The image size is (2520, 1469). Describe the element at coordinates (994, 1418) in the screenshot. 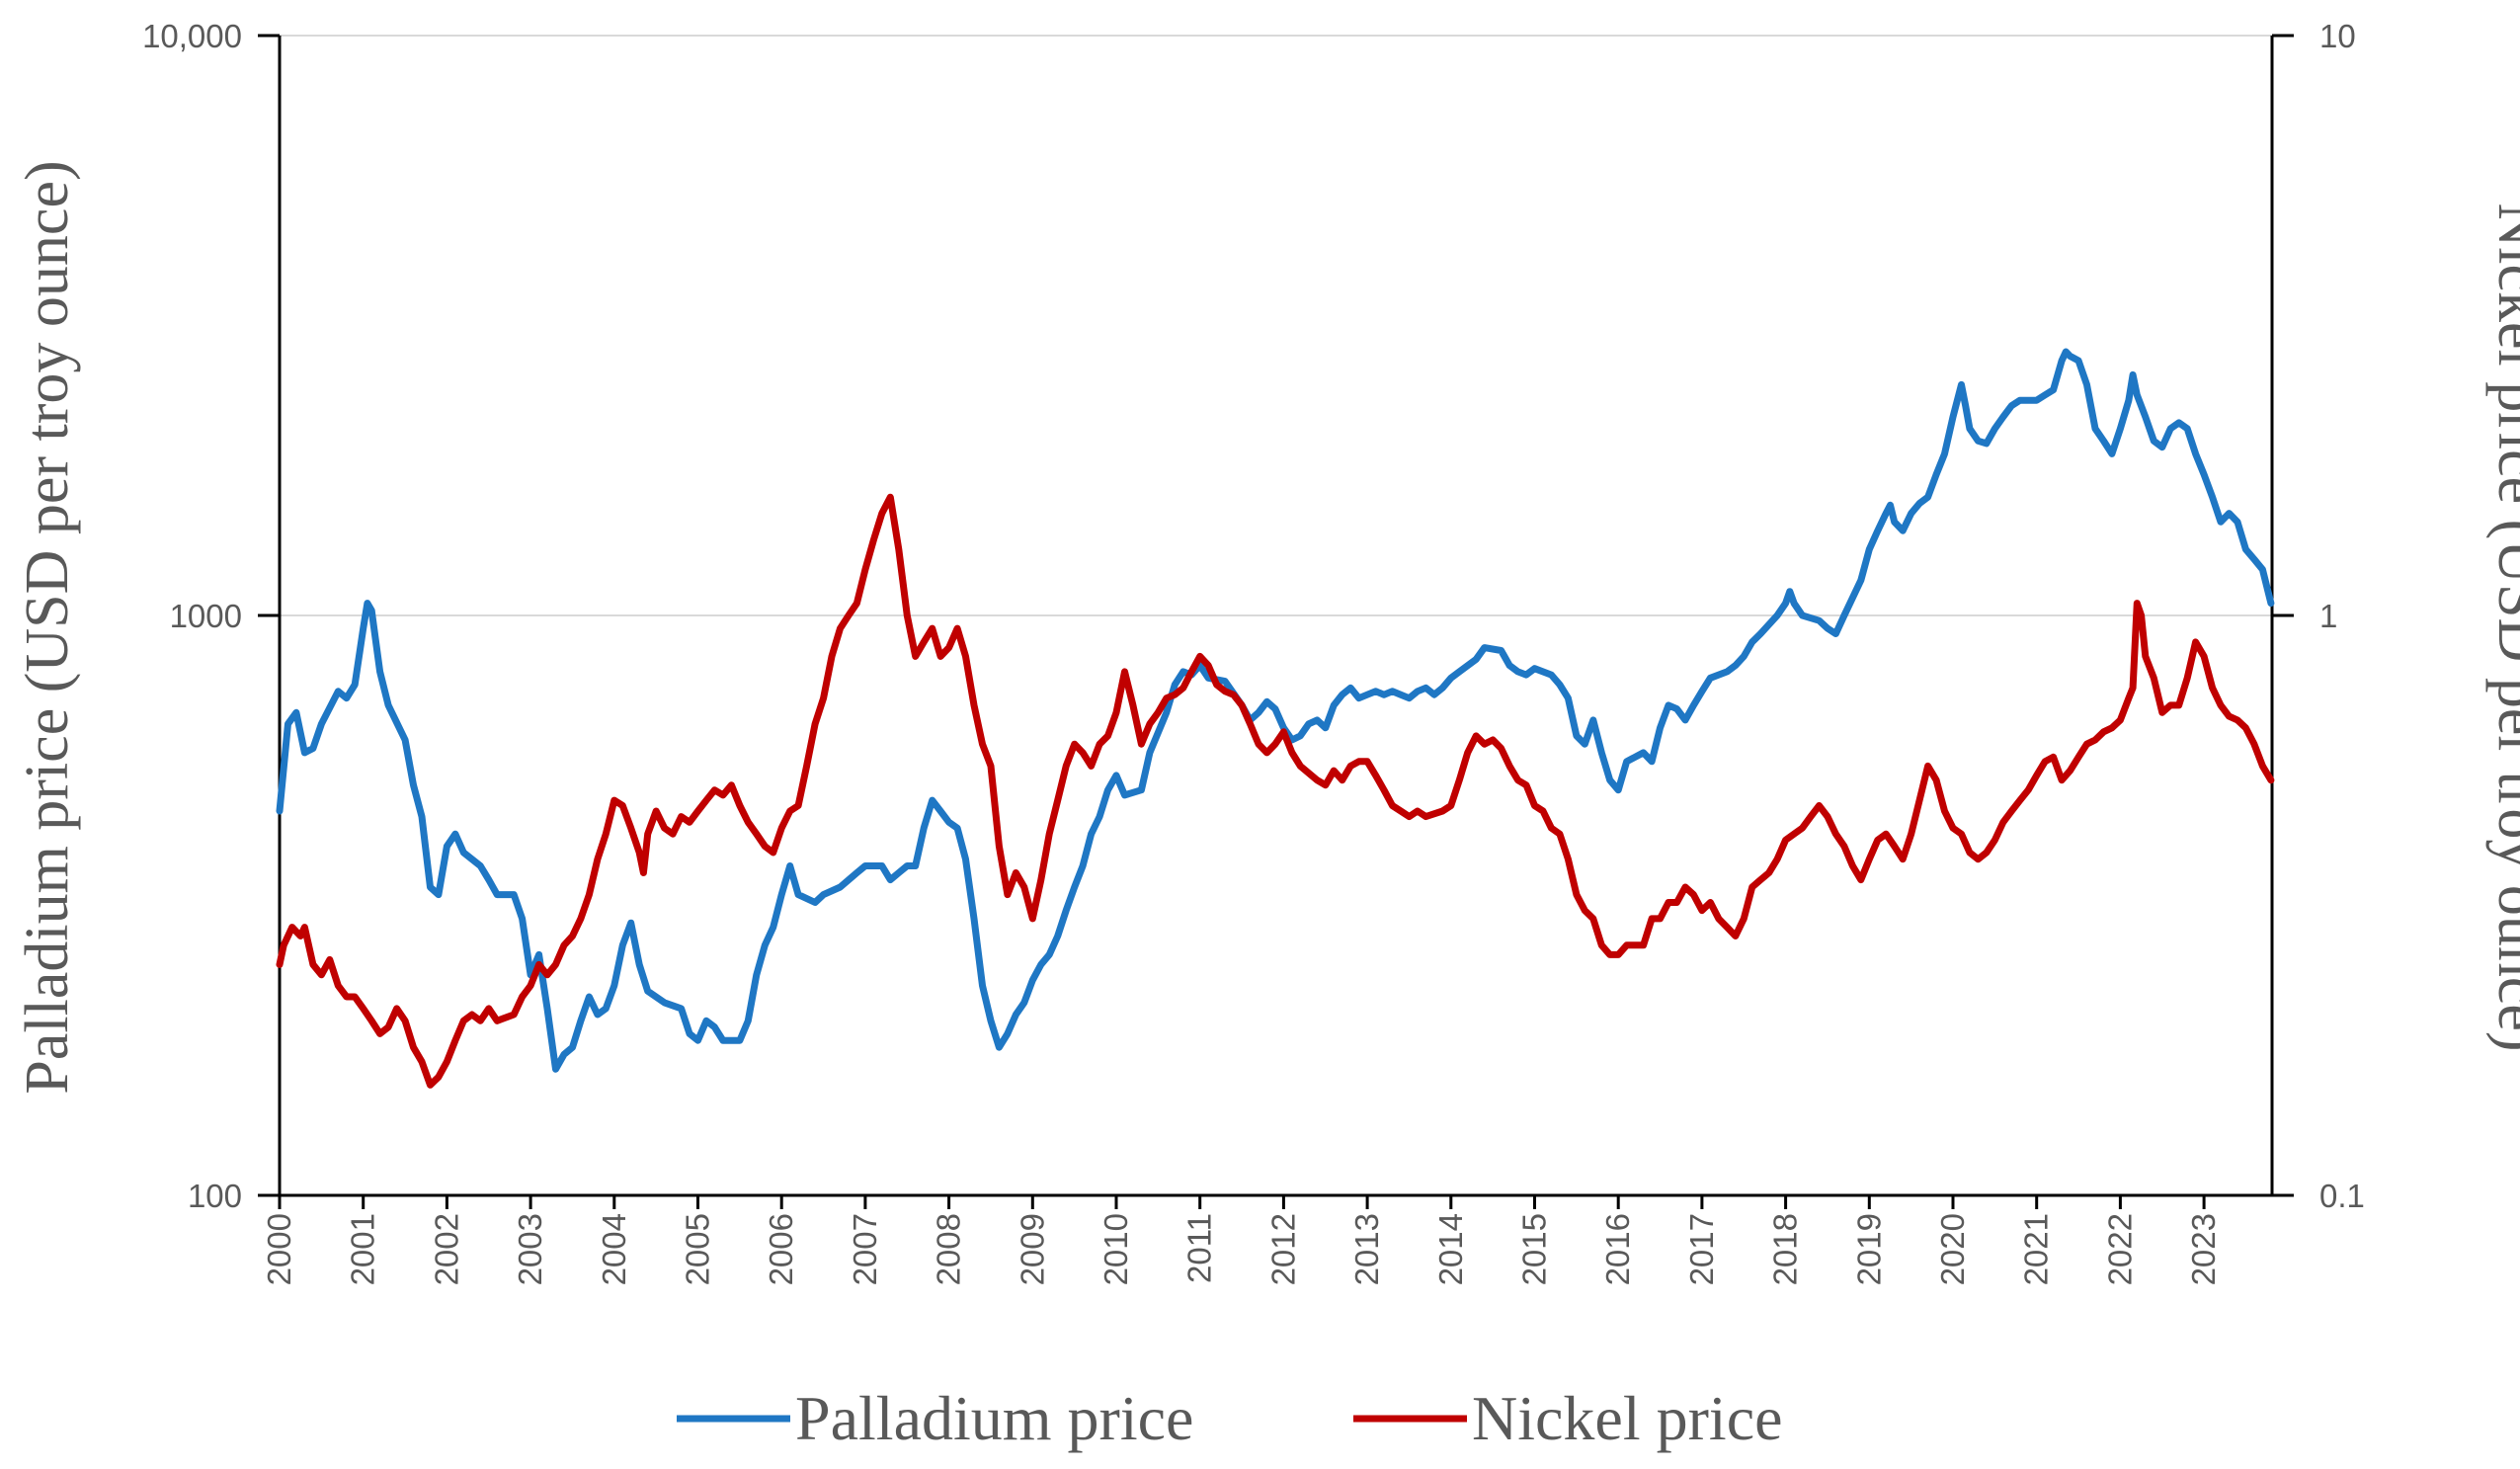

I see `legend-label-palladium: Palladium price` at that location.